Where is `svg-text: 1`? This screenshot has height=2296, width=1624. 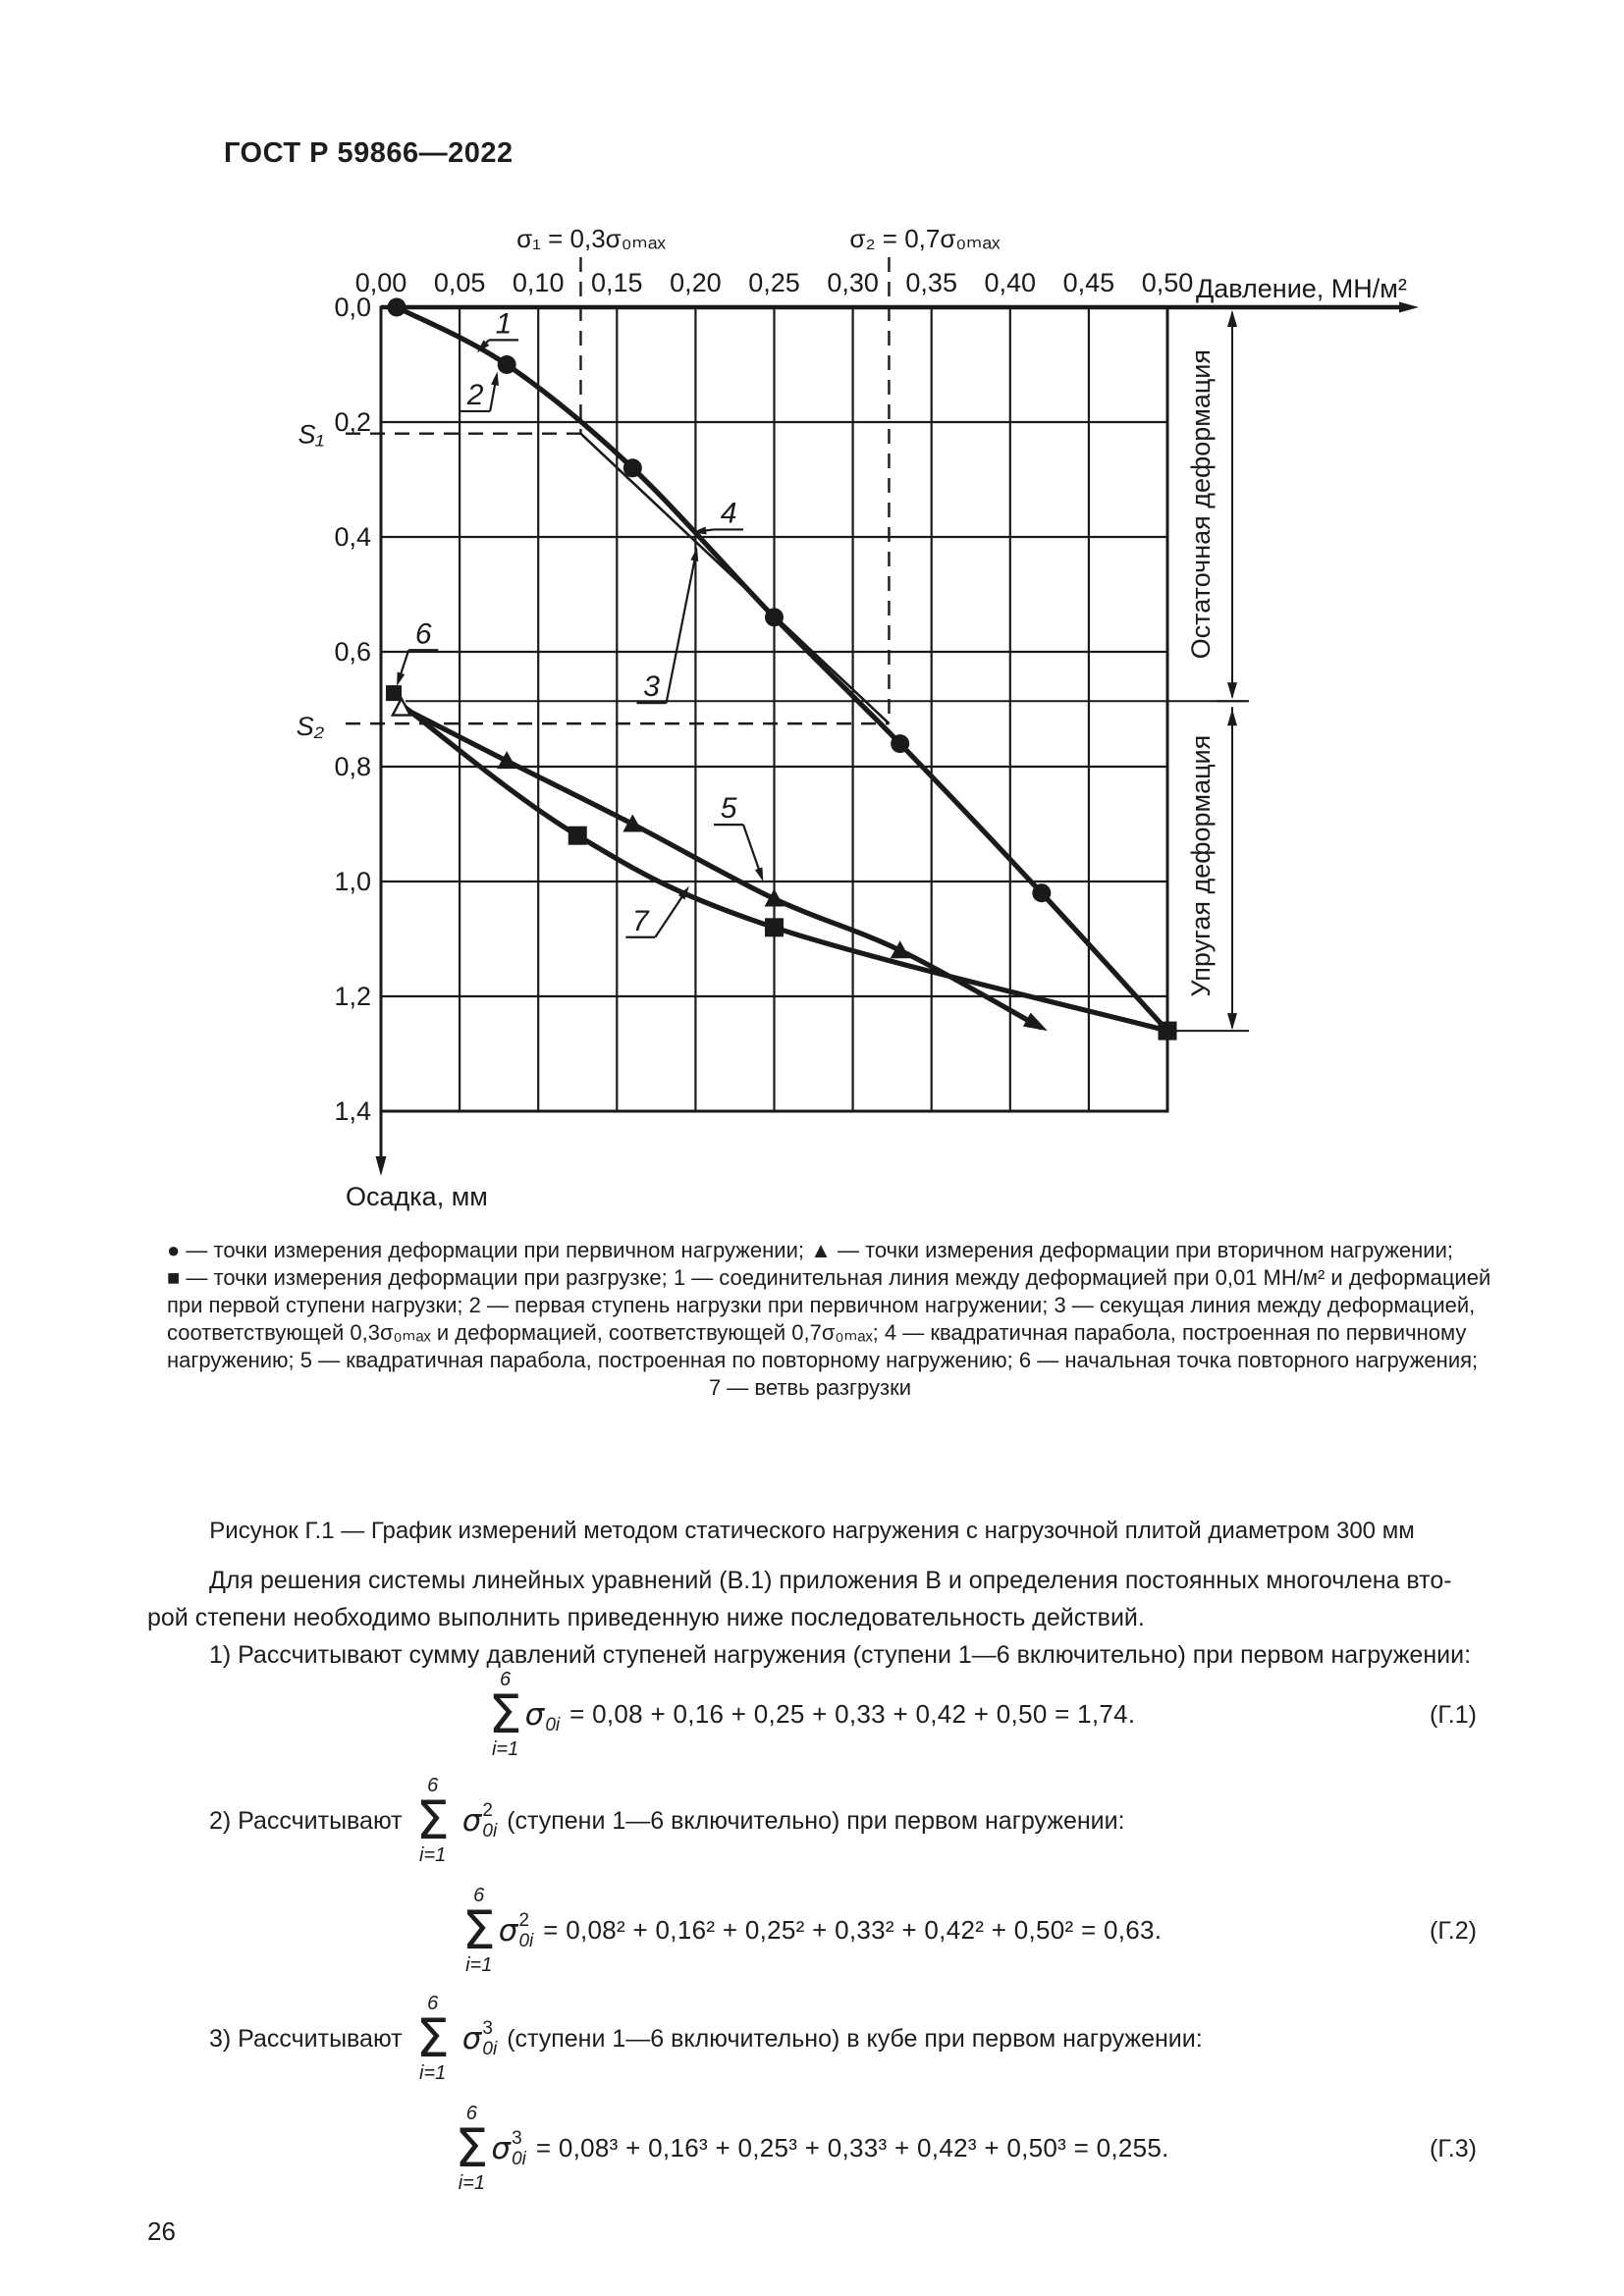 svg-text: 1 is located at coordinates (504, 323).